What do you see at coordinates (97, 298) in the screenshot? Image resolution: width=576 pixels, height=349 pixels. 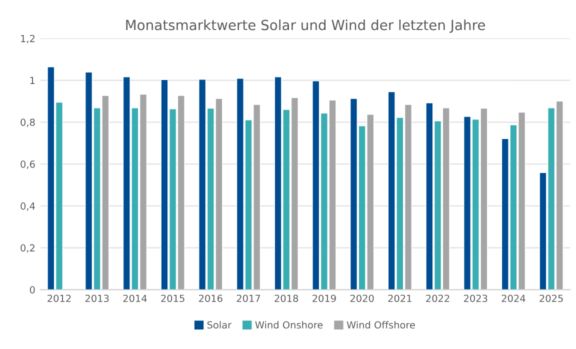 I see `x-tick-label: 2013` at bounding box center [97, 298].